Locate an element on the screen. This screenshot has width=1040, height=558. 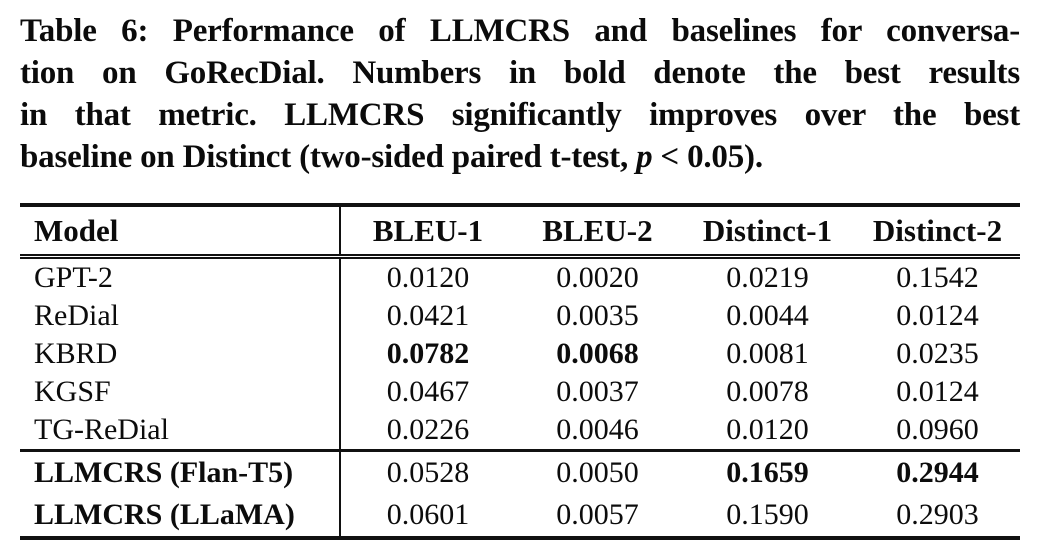
metric-value-cell: 0.0046 is located at coordinates (597, 429).